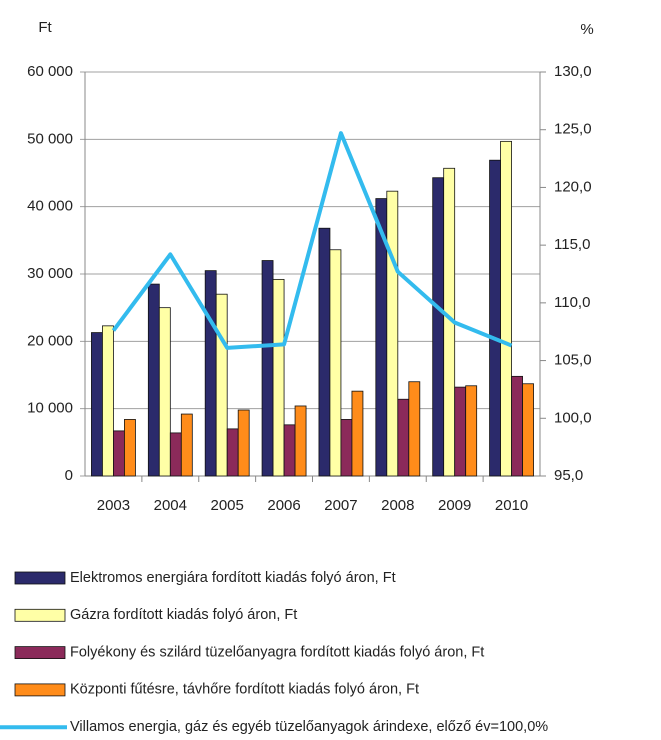  Describe the element at coordinates (45, 27) in the screenshot. I see `y-axis-label: Ft` at that location.